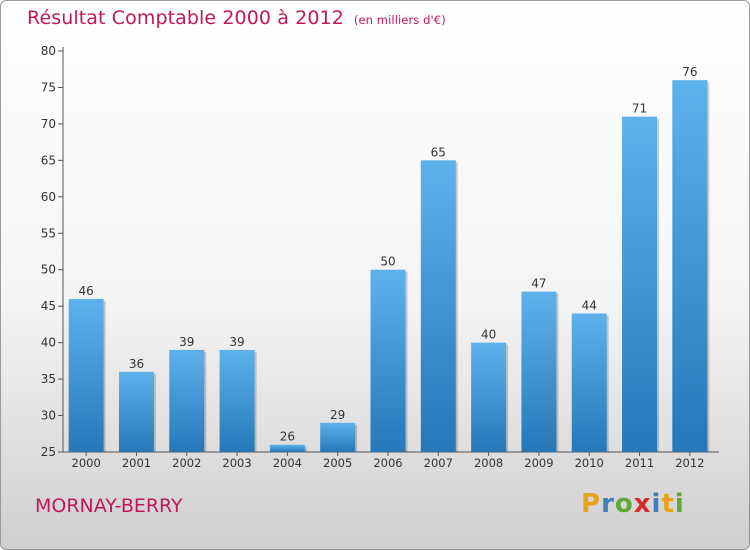 Image resolution: width=750 pixels, height=550 pixels. I want to click on bar-2002, so click(187, 400).